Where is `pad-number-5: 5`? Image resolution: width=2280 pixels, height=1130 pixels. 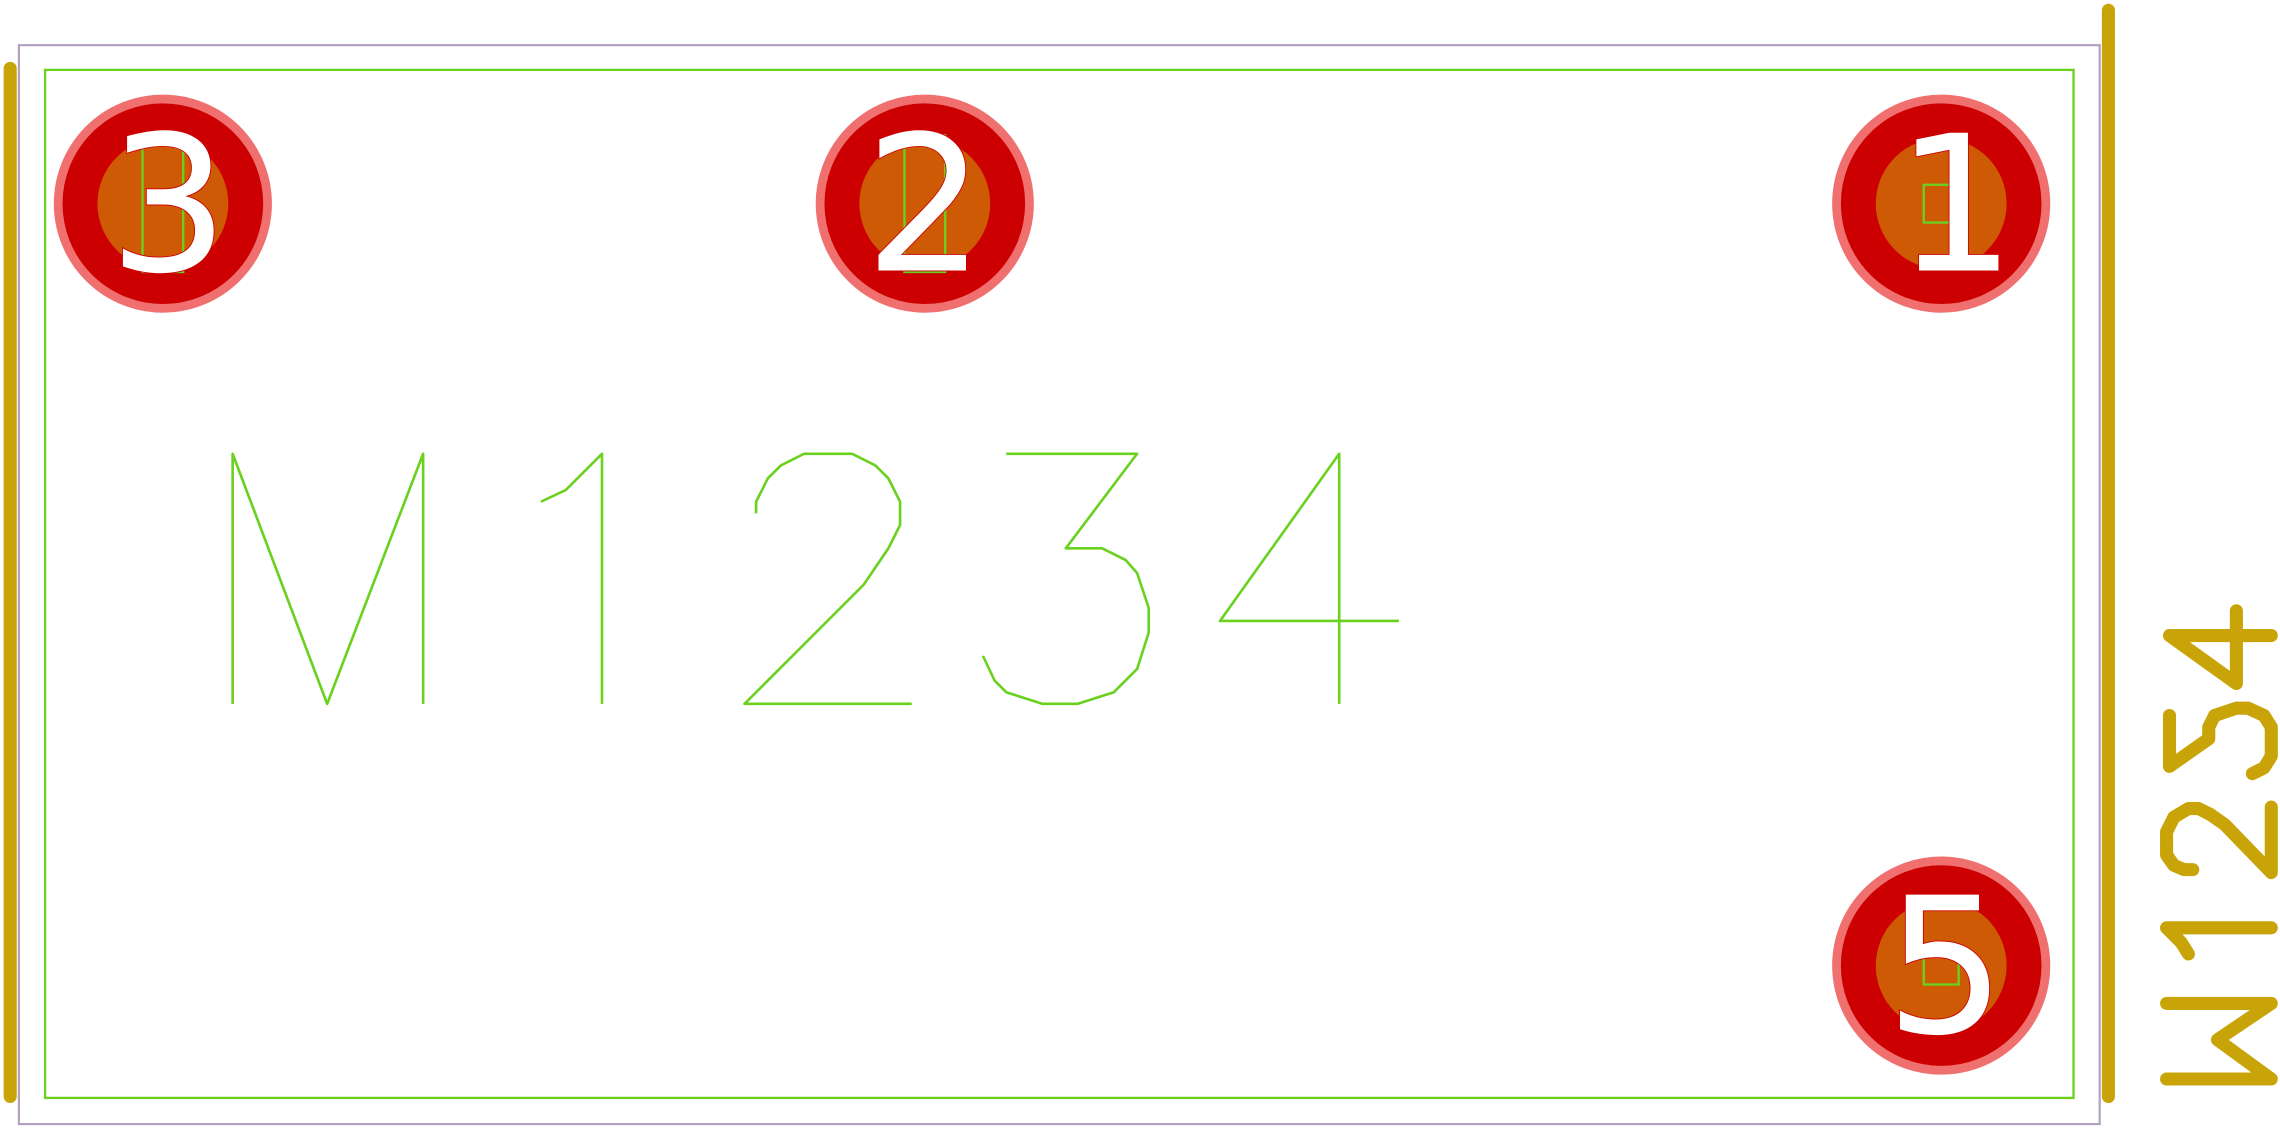
pad-number-5: 5 is located at coordinates (1945, 967).